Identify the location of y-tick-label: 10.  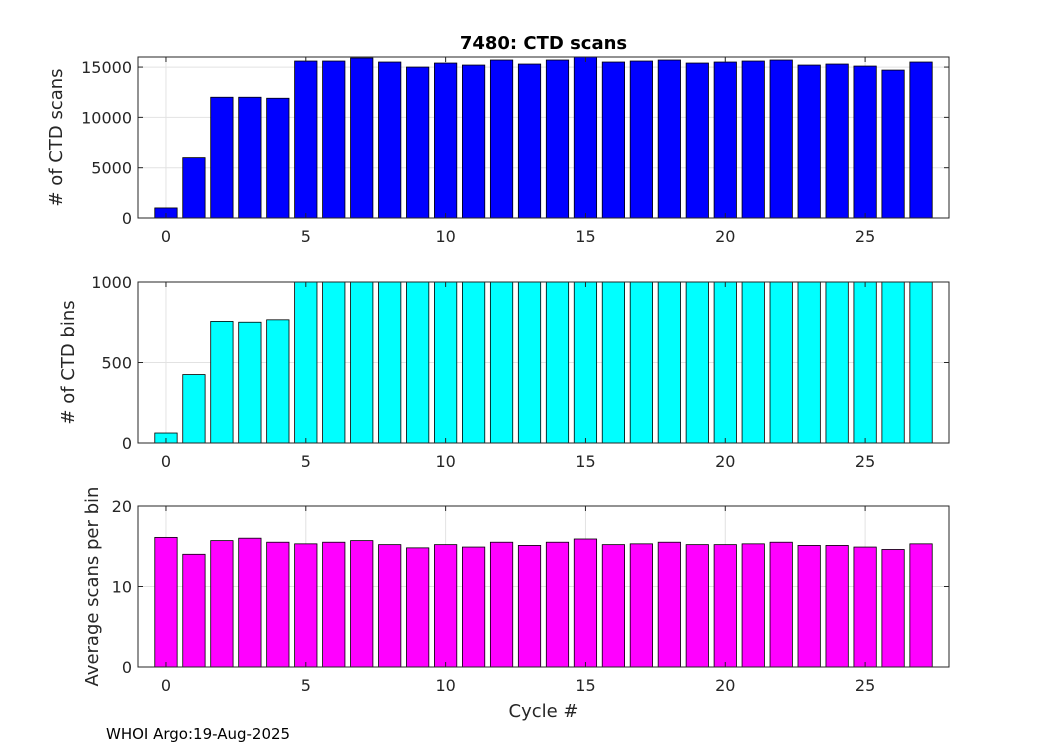
(122, 587).